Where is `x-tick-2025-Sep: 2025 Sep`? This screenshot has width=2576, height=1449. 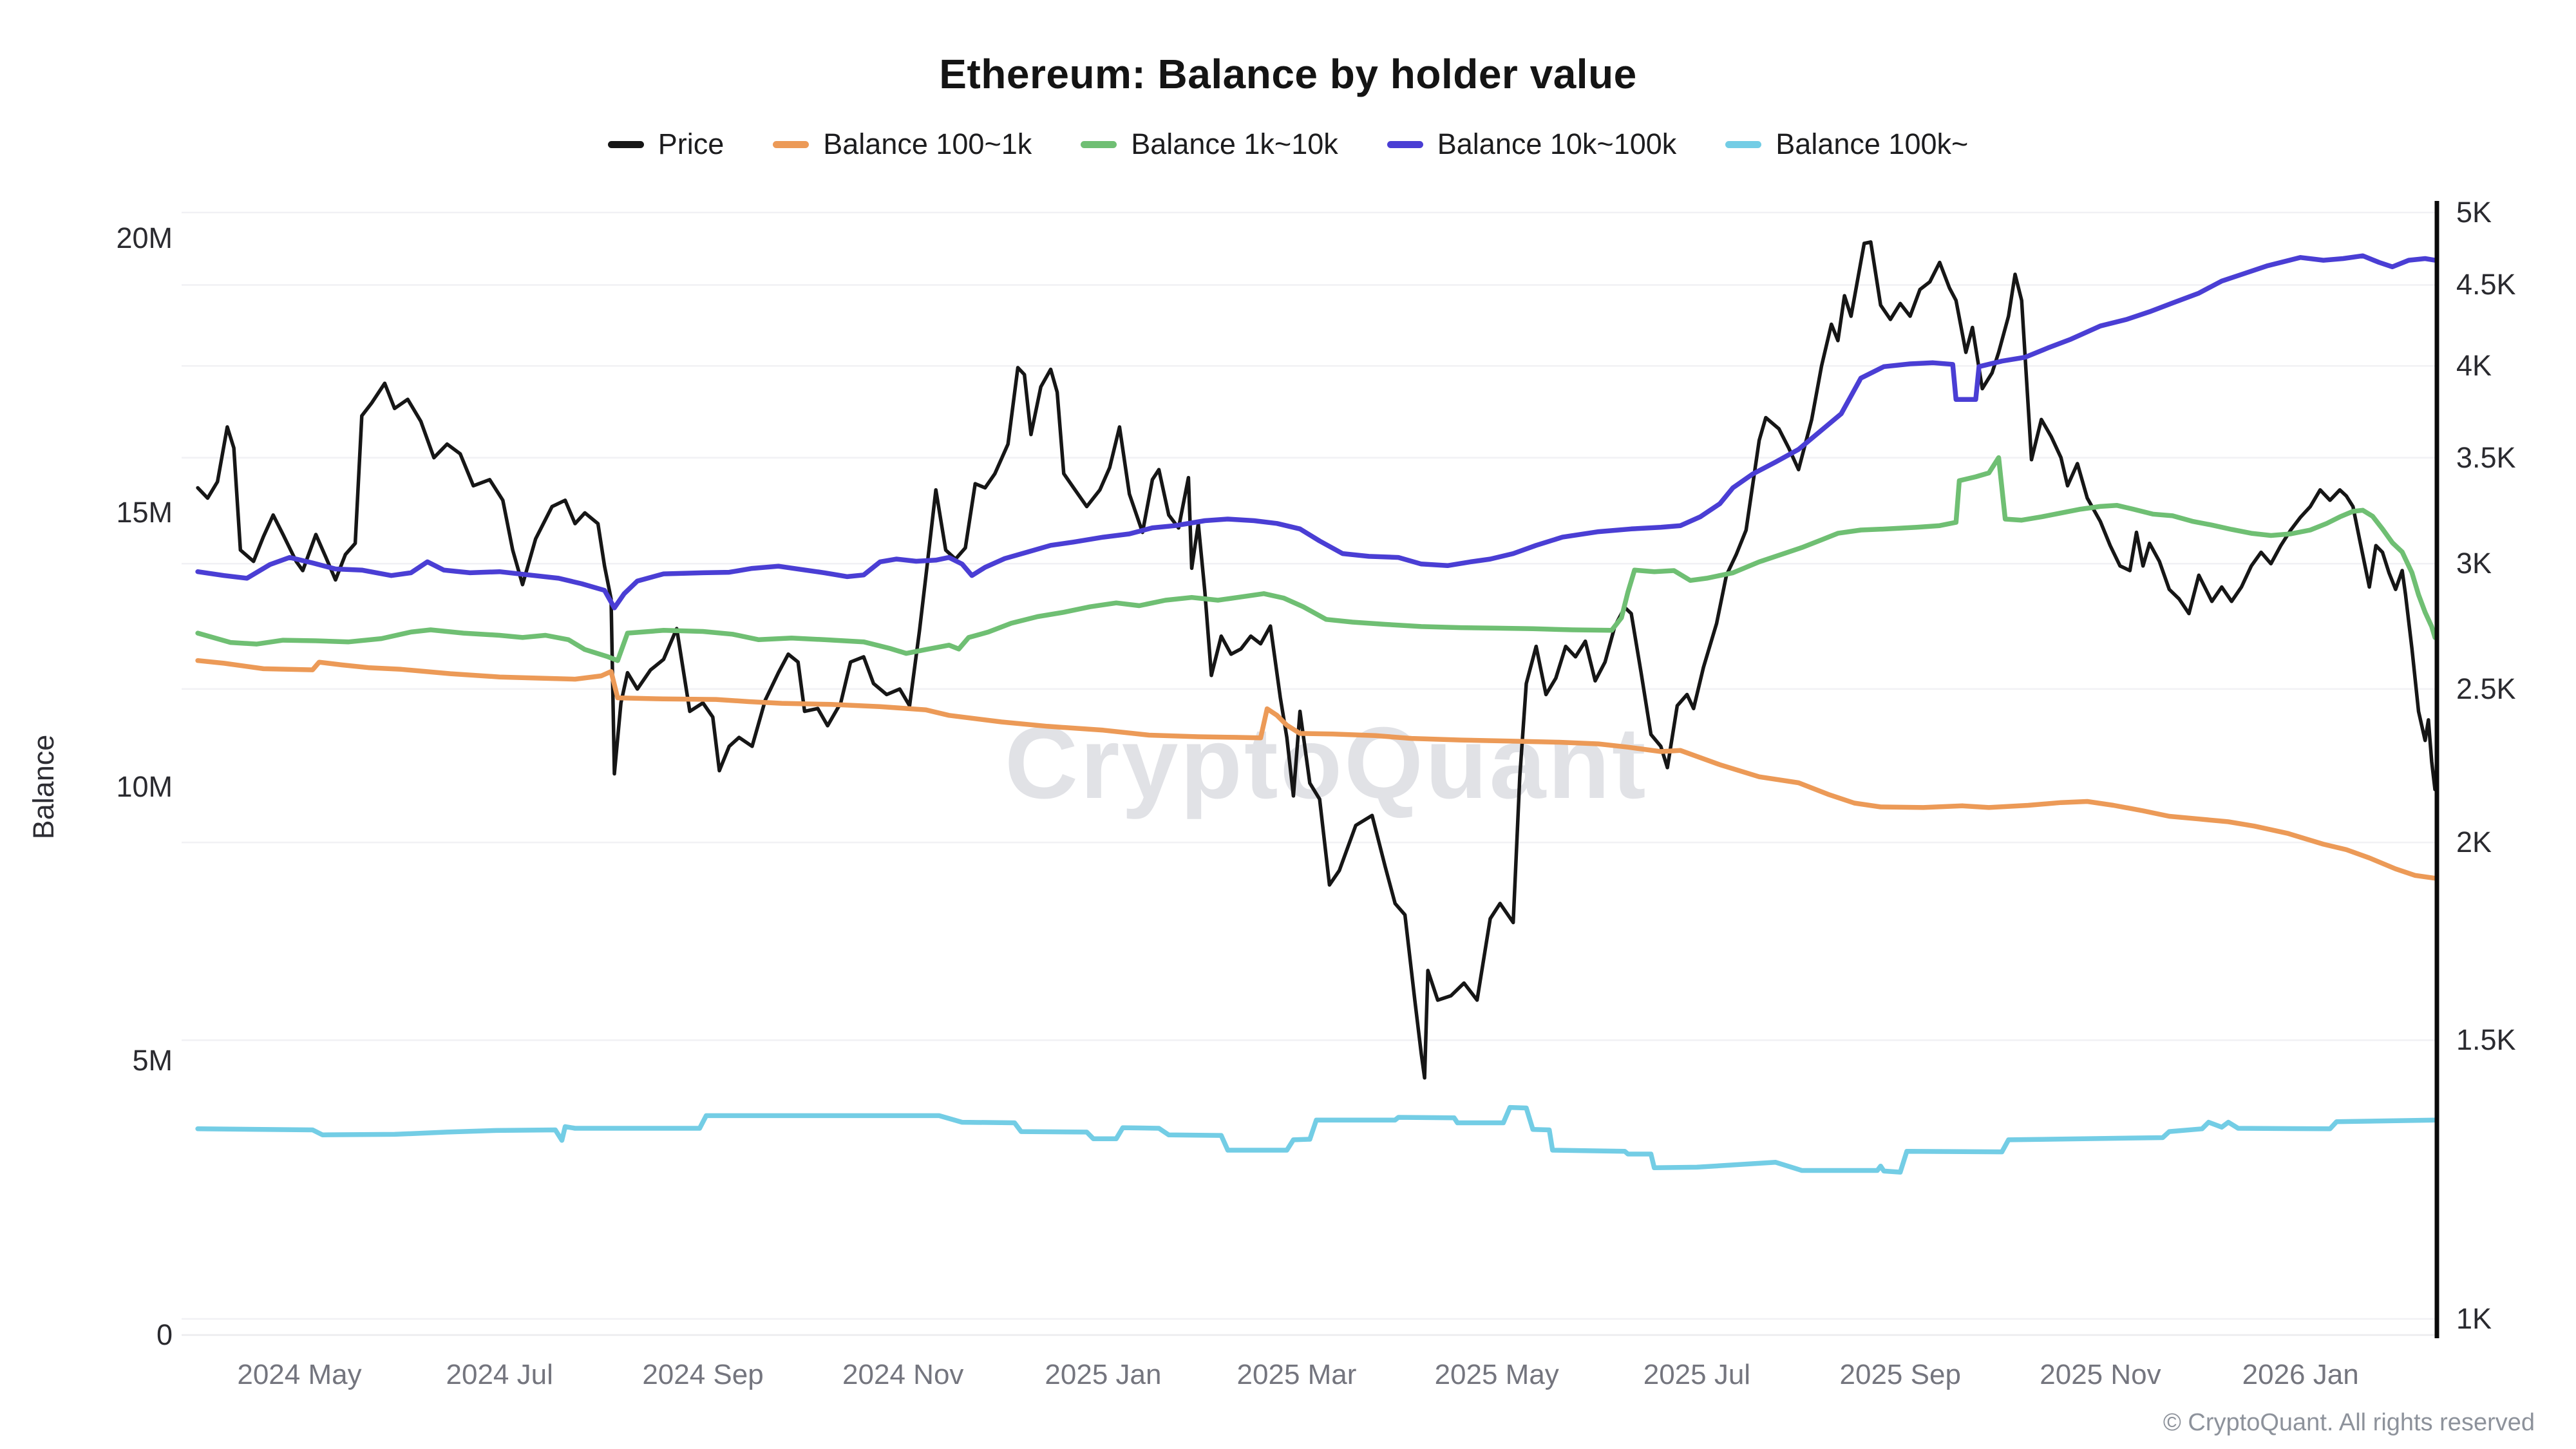 x-tick-2025-Sep: 2025 Sep is located at coordinates (1900, 1374).